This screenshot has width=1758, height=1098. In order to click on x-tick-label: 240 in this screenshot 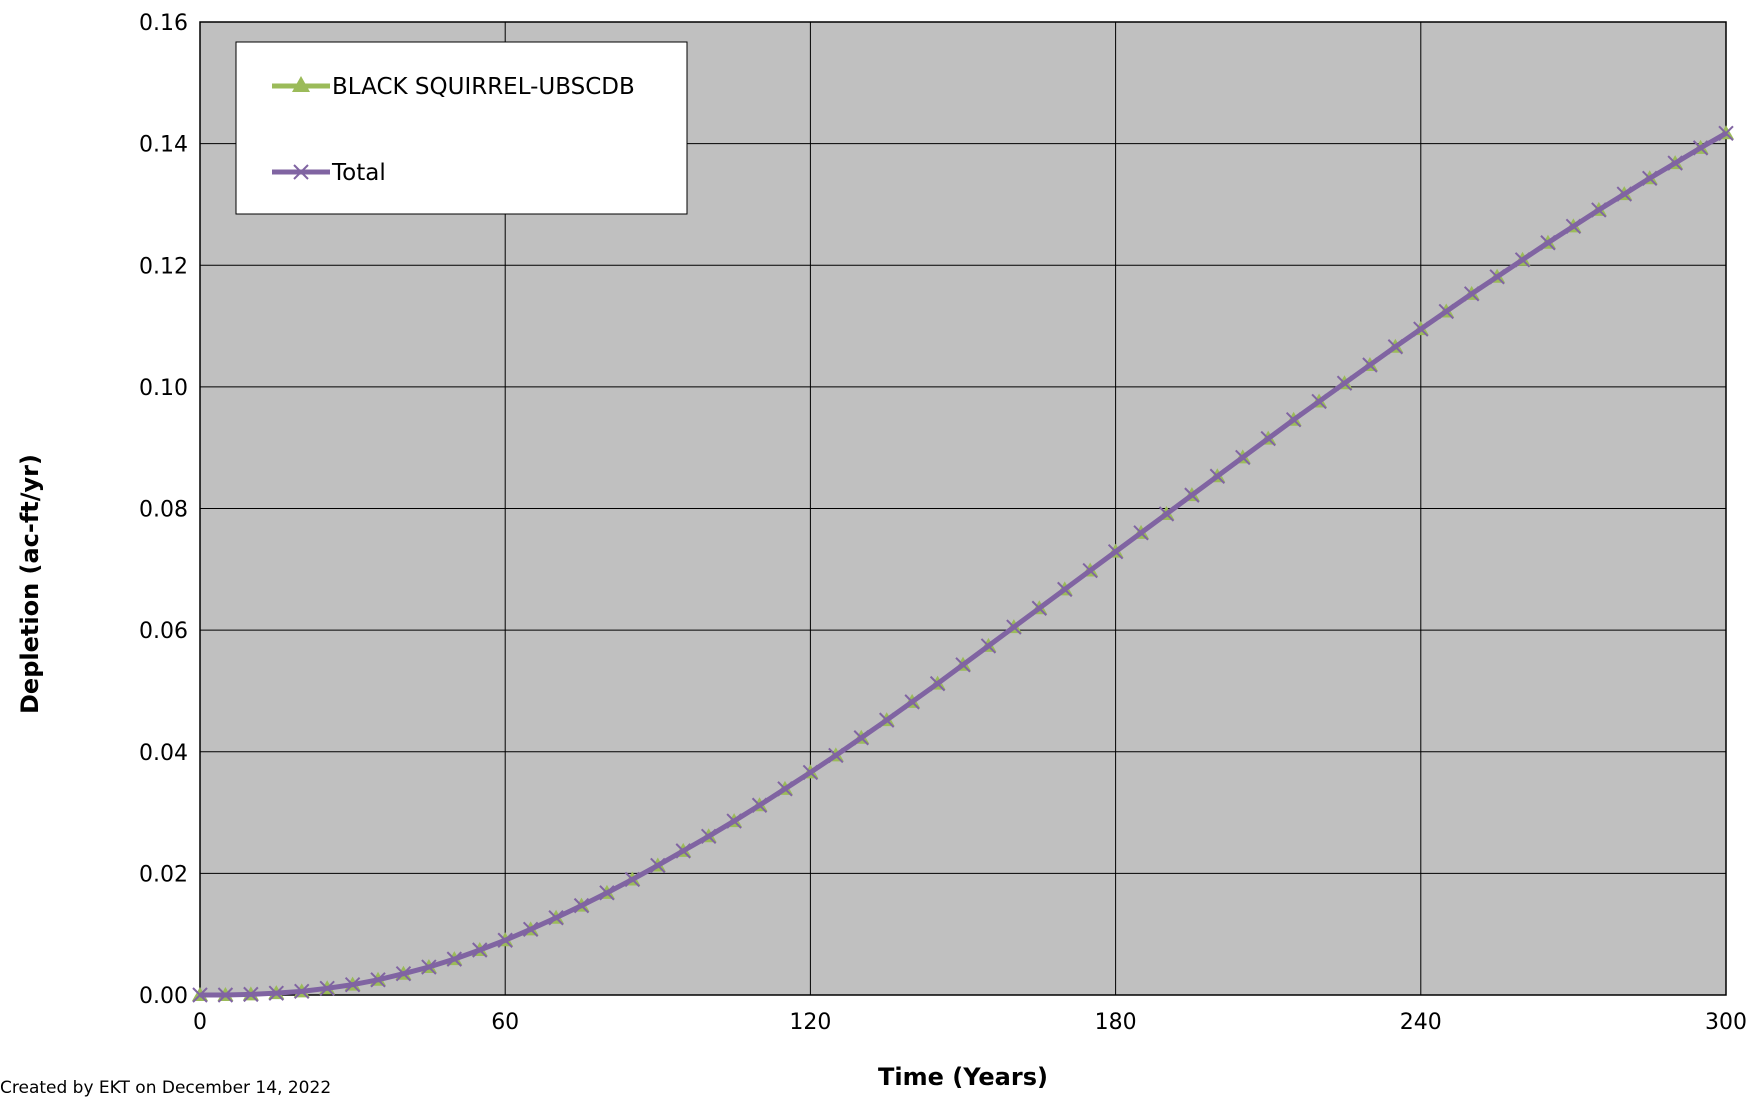, I will do `click(1421, 1022)`.